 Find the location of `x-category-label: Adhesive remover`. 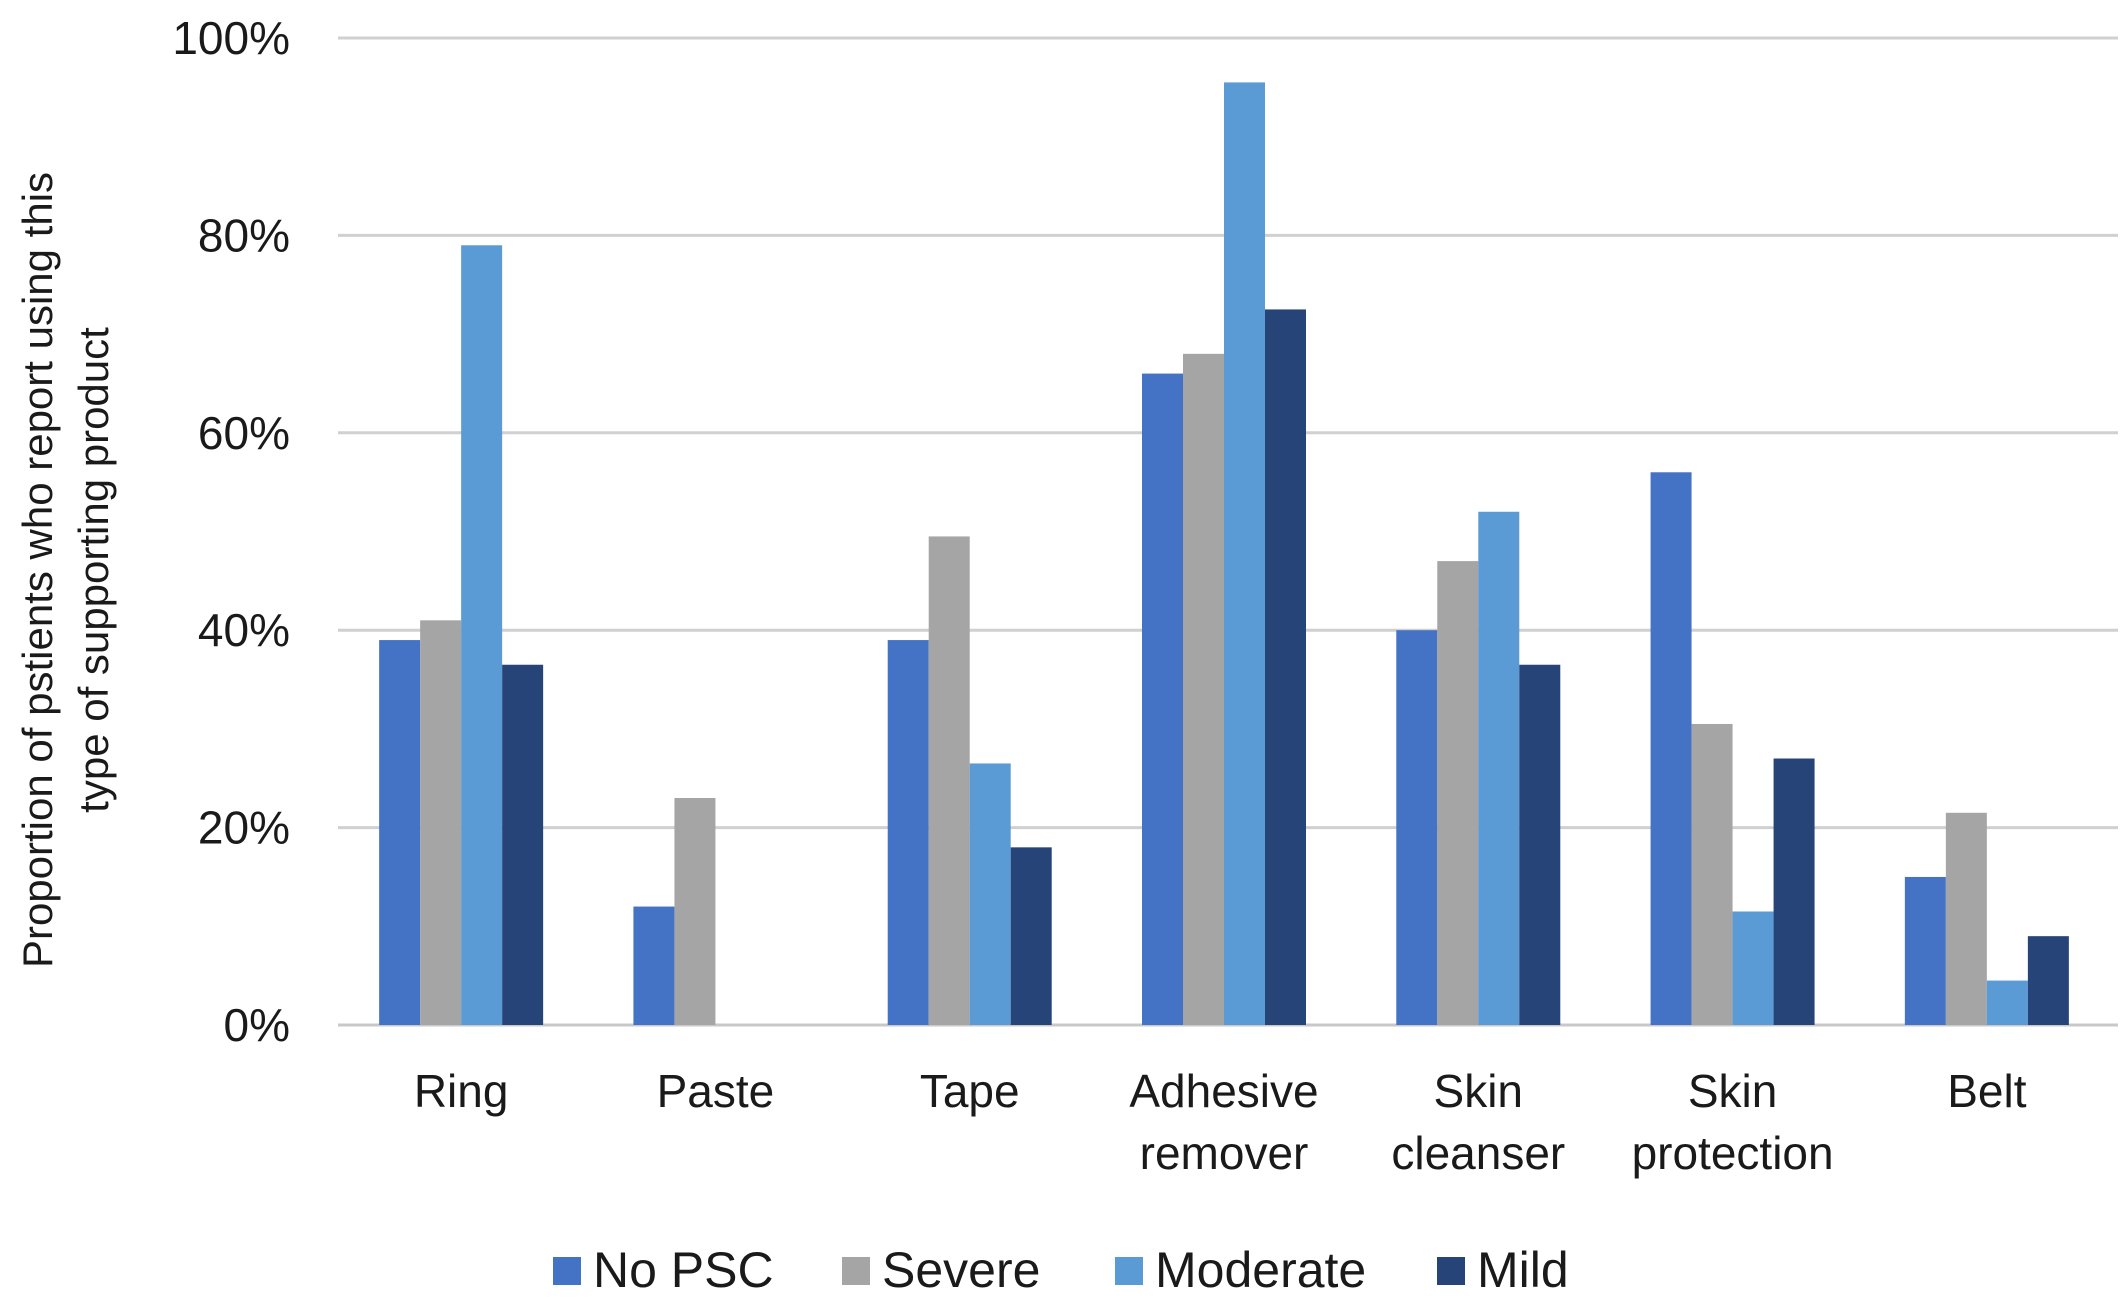

x-category-label: Adhesive remover is located at coordinates (1223, 1122).